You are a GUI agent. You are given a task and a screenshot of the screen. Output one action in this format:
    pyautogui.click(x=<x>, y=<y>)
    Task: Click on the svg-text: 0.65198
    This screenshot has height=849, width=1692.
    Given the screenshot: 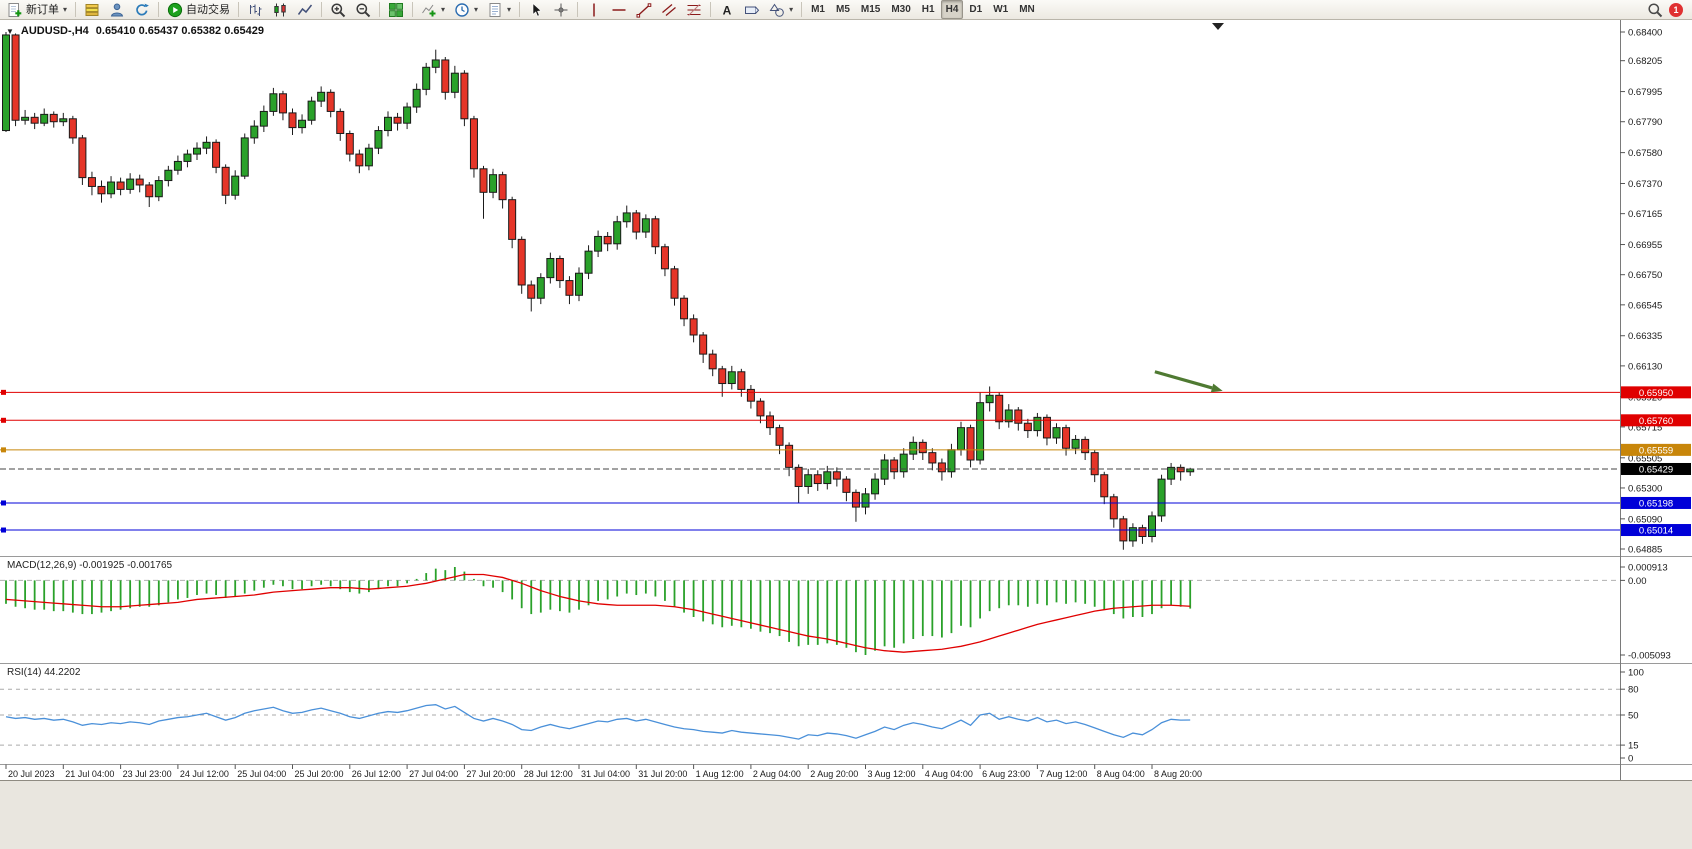 What is the action you would take?
    pyautogui.click(x=1656, y=503)
    